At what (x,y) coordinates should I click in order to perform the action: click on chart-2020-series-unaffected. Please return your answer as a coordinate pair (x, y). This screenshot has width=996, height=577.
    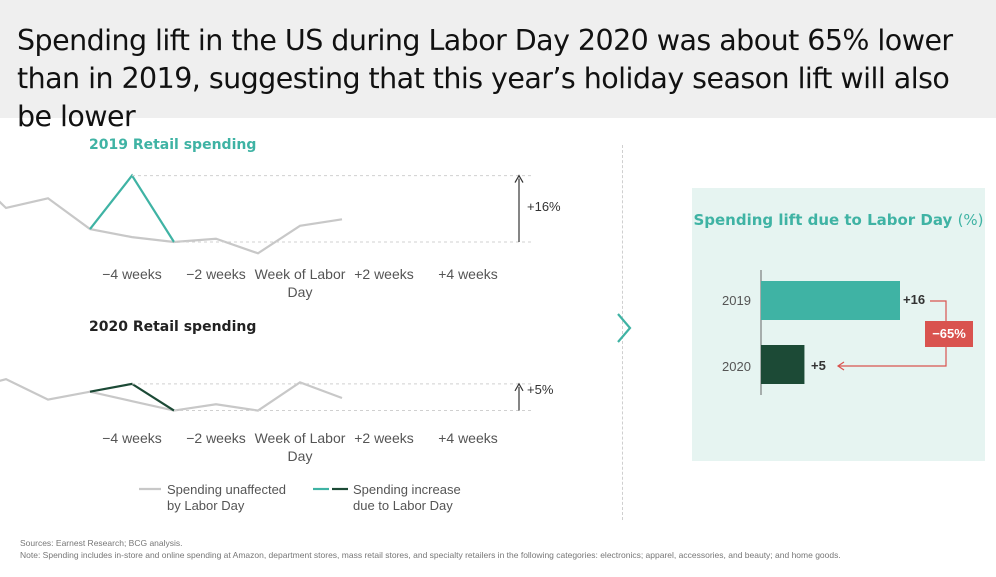
    Looking at the image, I should click on (171, 394).